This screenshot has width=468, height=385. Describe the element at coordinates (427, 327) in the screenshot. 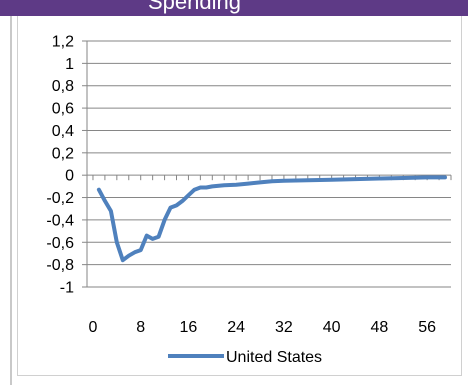

I see `x-tick-label: 56` at that location.